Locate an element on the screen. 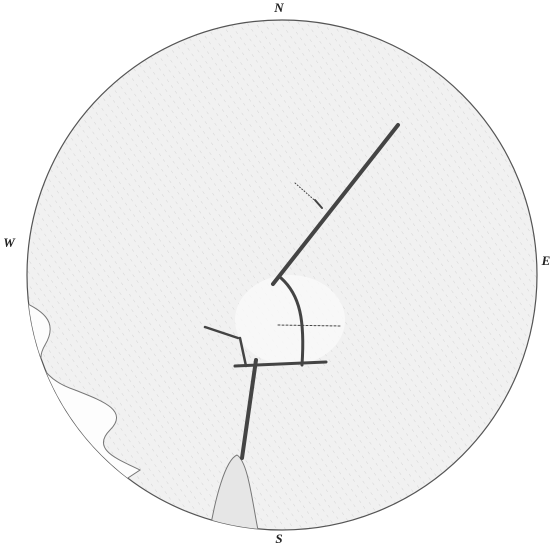 This screenshot has height=549, width=550. north-label: N is located at coordinates (278, 7).